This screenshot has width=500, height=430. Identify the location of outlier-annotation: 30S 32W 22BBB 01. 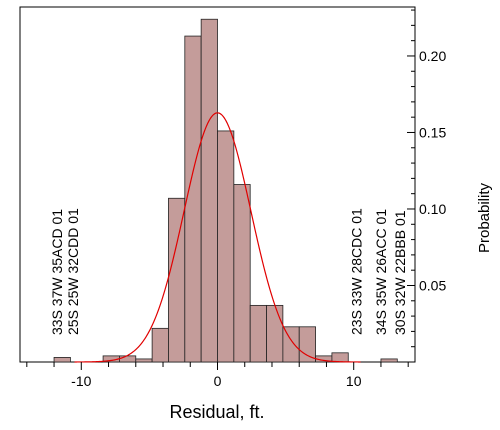
(400, 272).